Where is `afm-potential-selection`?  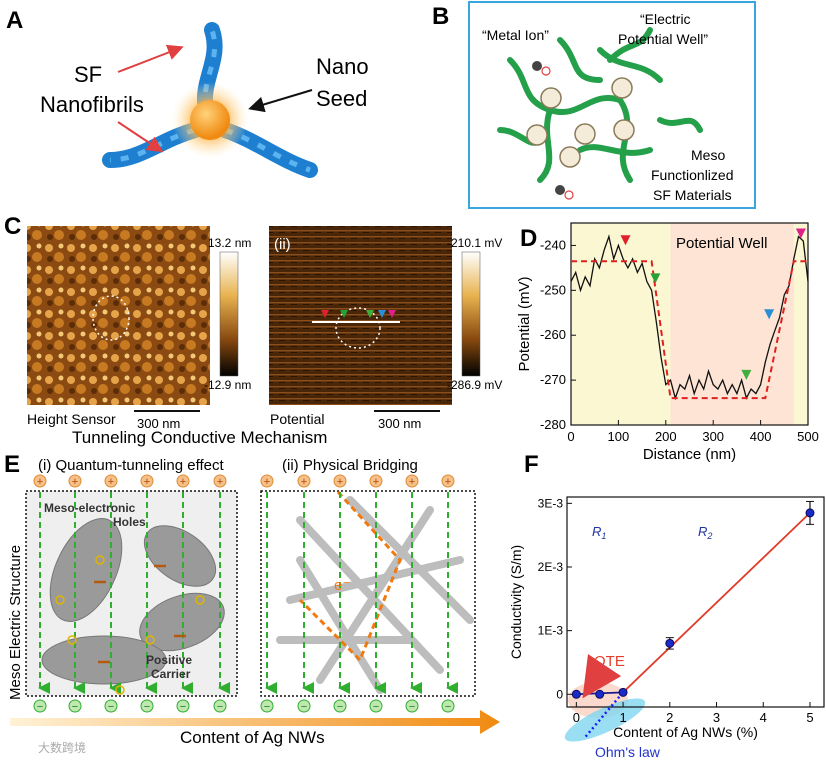 afm-potential-selection is located at coordinates (358, 328).